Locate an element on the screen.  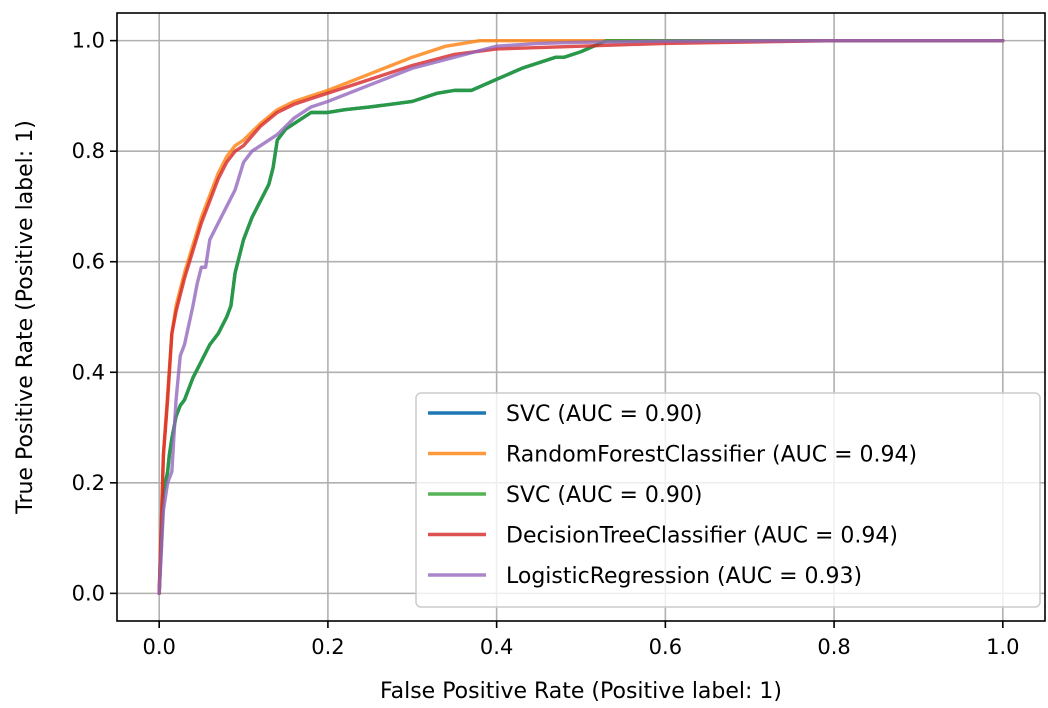
x-tick-label: 0.0 is located at coordinates (158, 647).